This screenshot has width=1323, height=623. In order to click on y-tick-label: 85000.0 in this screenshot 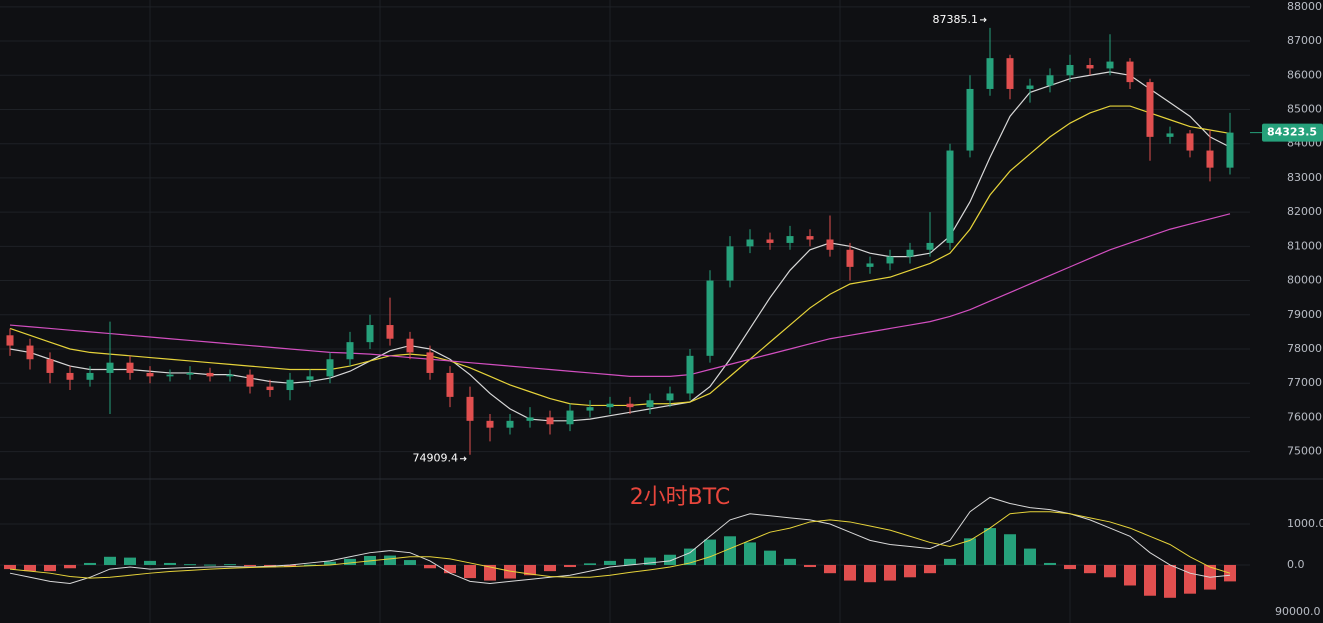, I will do `click(1305, 108)`.